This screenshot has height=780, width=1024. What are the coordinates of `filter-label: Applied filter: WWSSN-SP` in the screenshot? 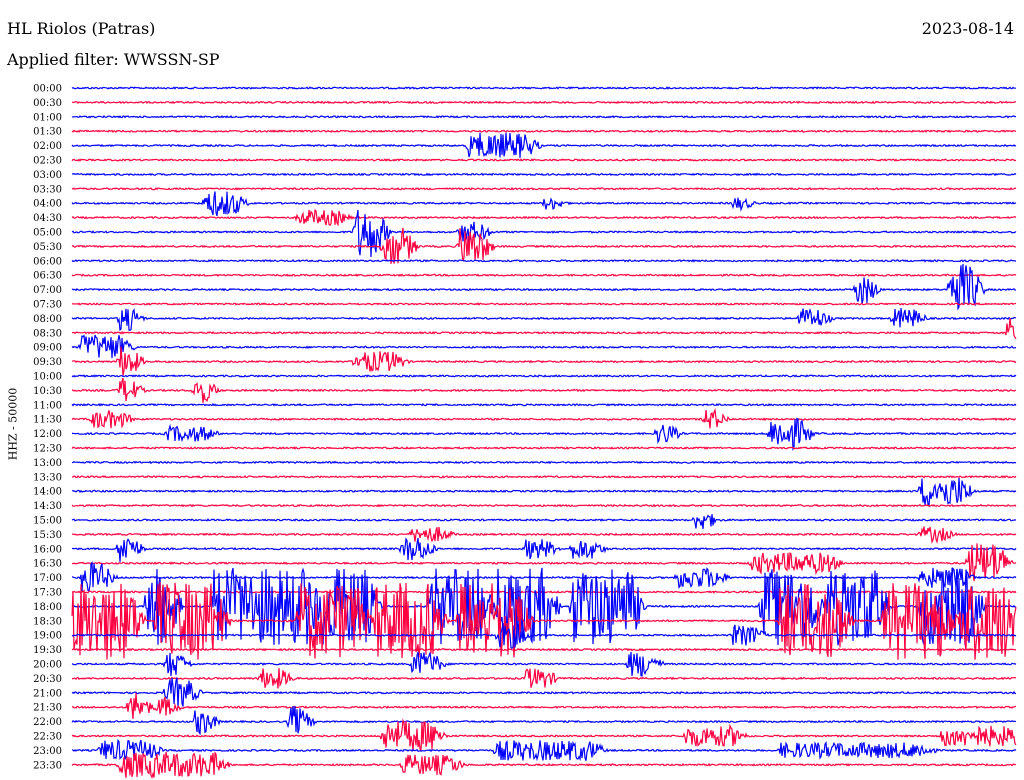 It's located at (113, 59).